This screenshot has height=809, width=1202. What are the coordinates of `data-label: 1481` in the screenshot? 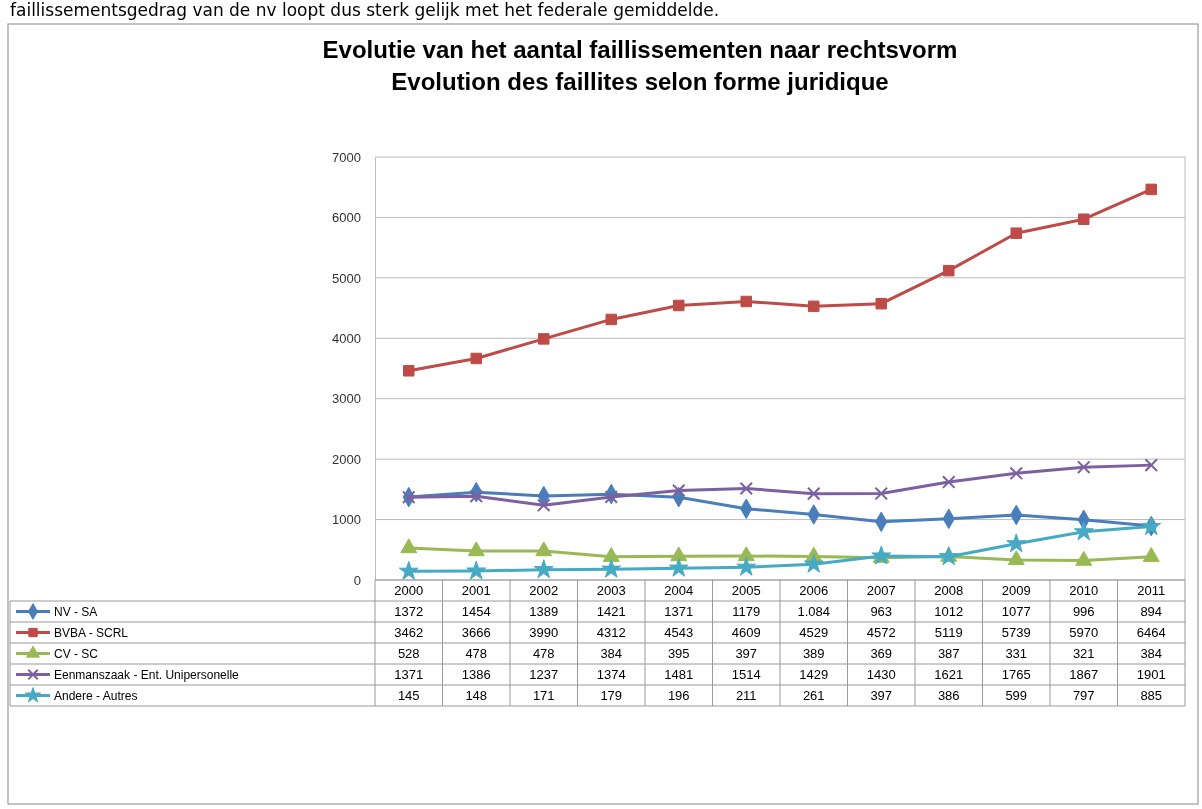 It's located at (679, 674).